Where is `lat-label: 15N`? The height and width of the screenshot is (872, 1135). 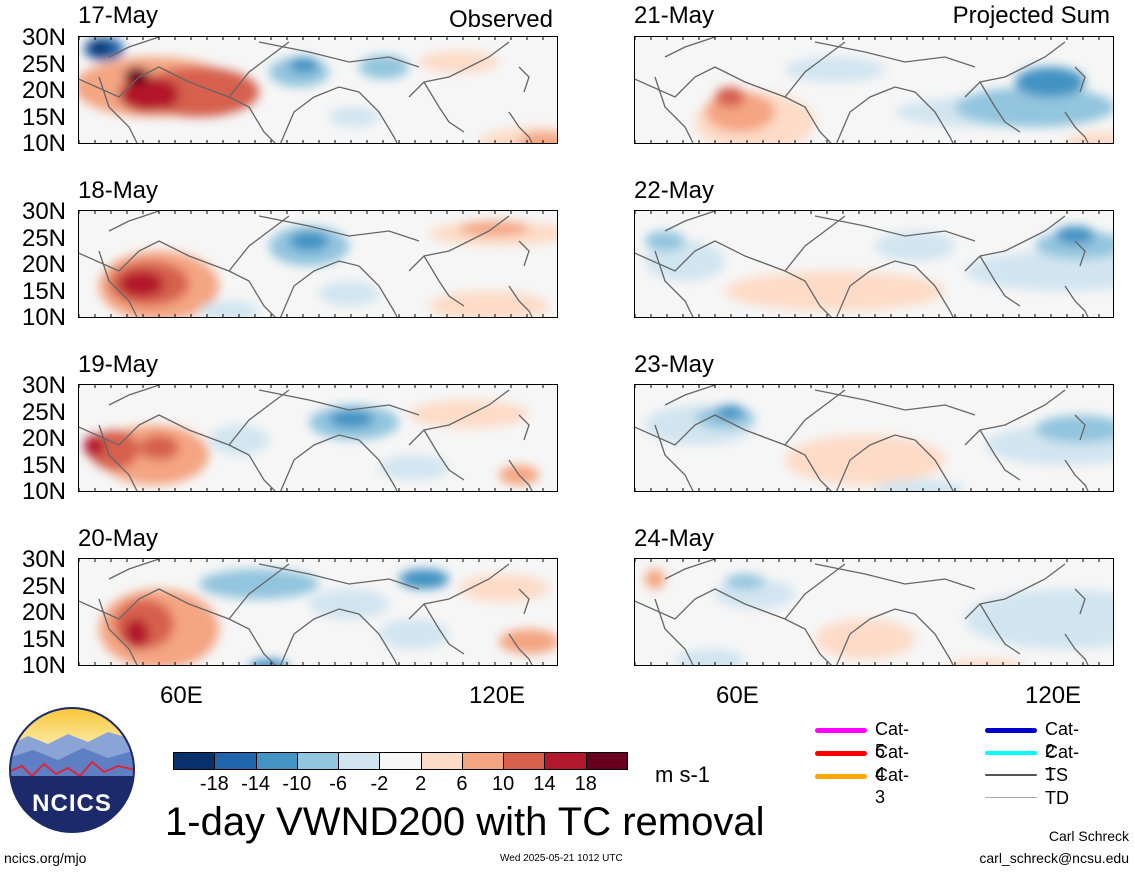 lat-label: 15N is located at coordinates (43, 639).